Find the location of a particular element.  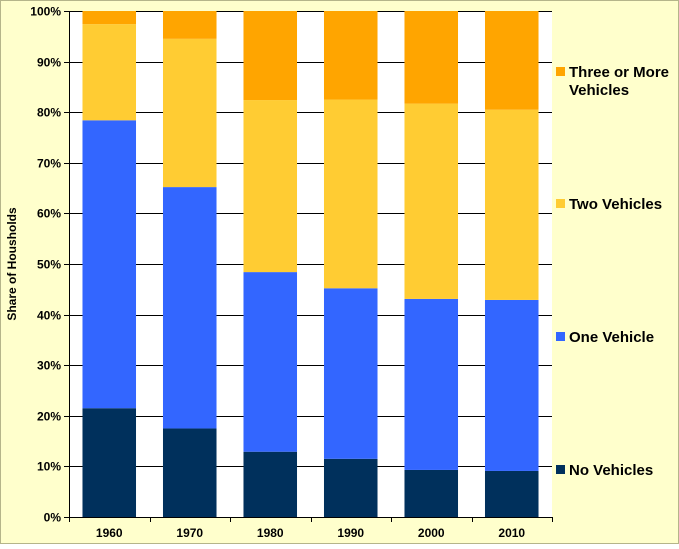

y-axis-label: Share of Housholds is located at coordinates (12, 264).